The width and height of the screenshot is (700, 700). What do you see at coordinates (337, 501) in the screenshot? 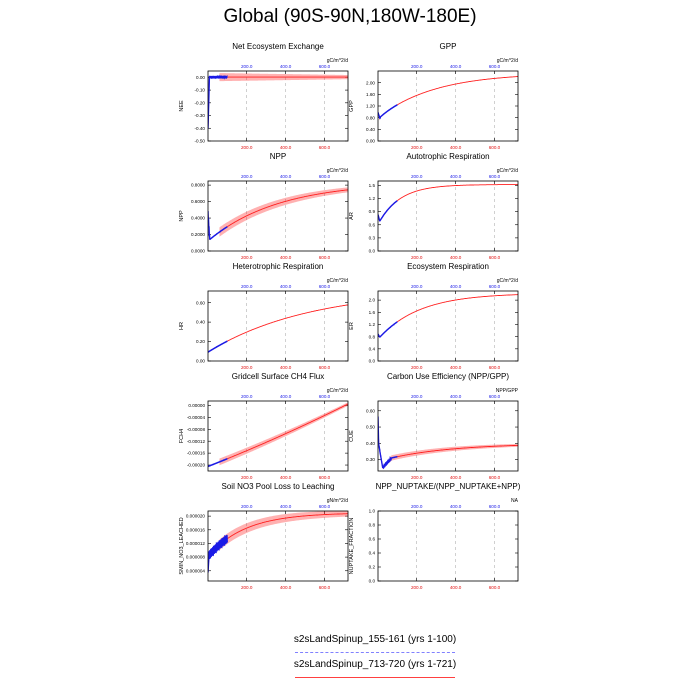
I see `units-label-smin: gN/m^2/d` at bounding box center [337, 501].